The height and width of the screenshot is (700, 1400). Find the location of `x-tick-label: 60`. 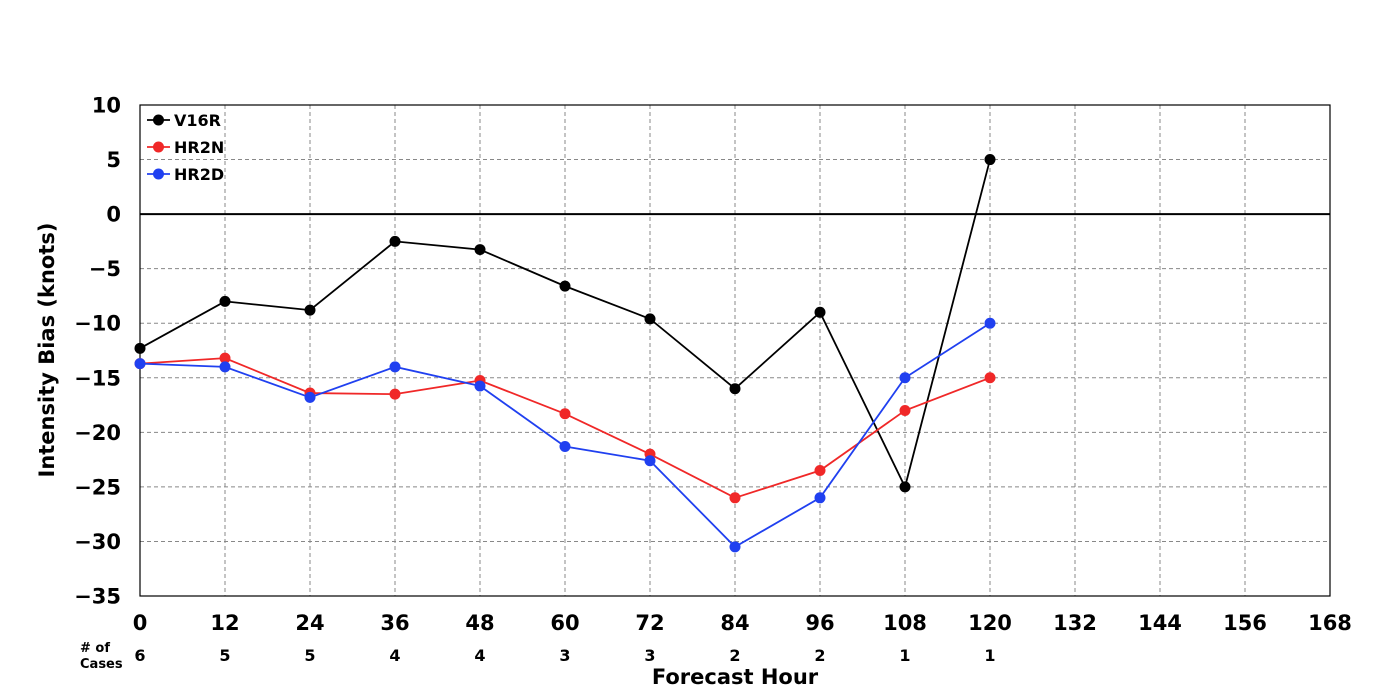

x-tick-label: 60 is located at coordinates (564, 623).